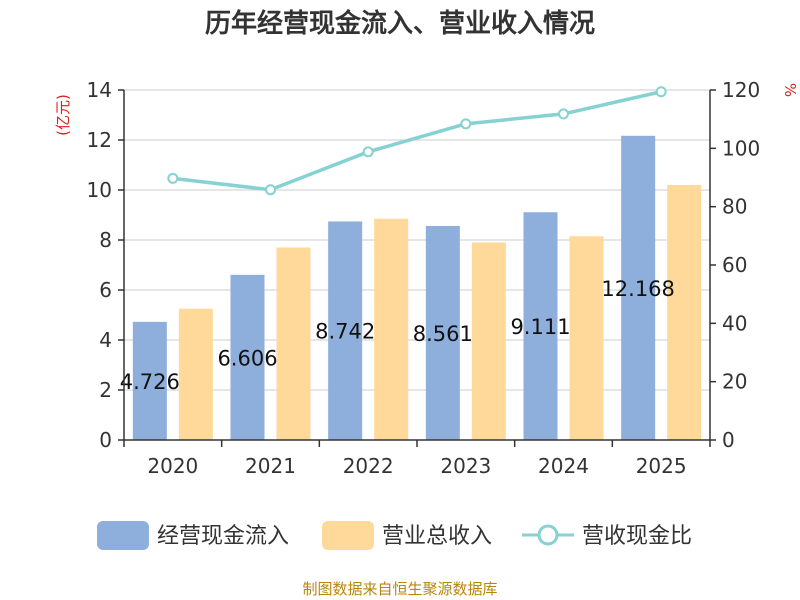  I want to click on y-right-tick-label: 20, so click(734, 382).